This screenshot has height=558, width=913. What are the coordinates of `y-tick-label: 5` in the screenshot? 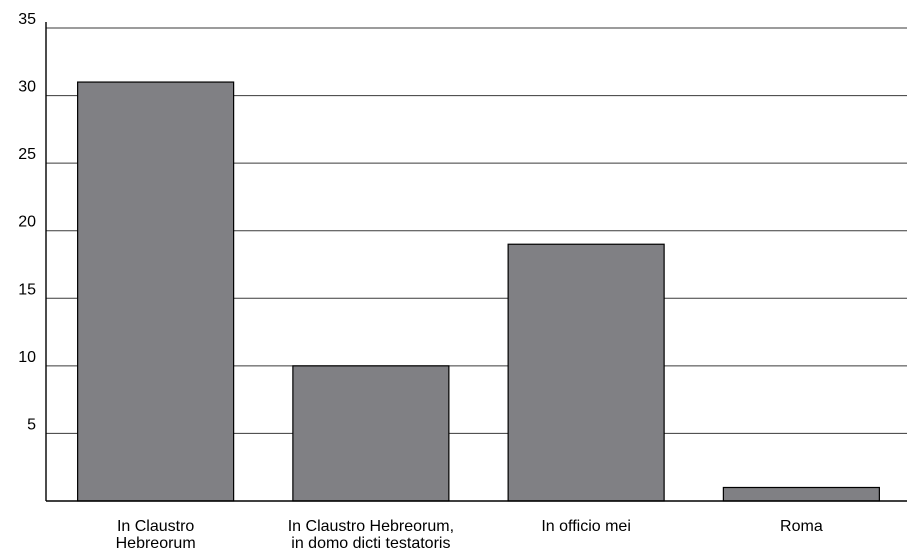 It's located at (31, 424).